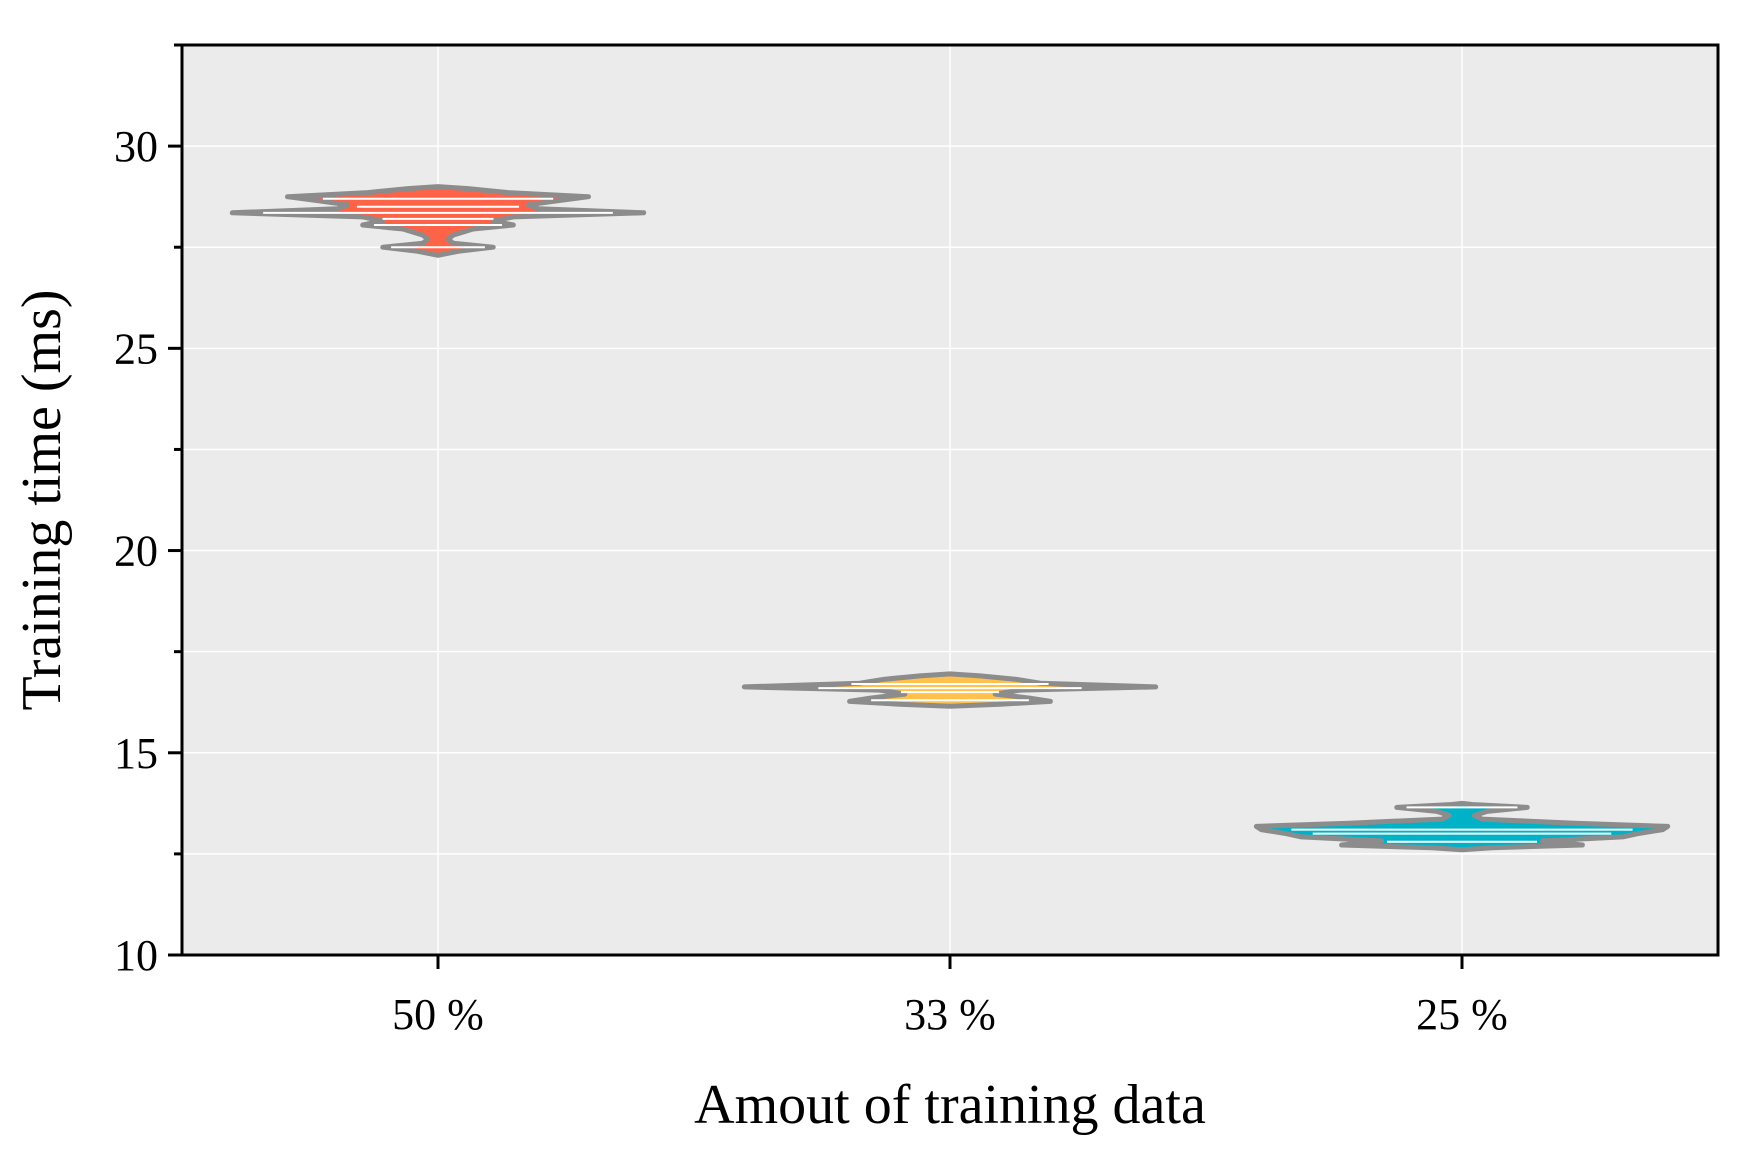 The width and height of the screenshot is (1746, 1167). I want to click on x-axis-label: Amout of training data, so click(950, 1105).